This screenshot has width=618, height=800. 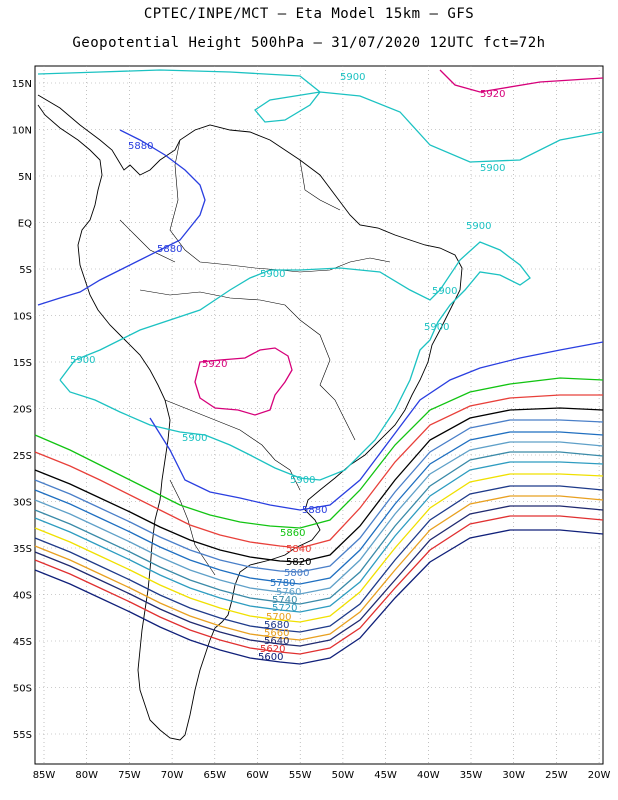 I want to click on lon-tick-label: 80W, so click(x=86, y=775).